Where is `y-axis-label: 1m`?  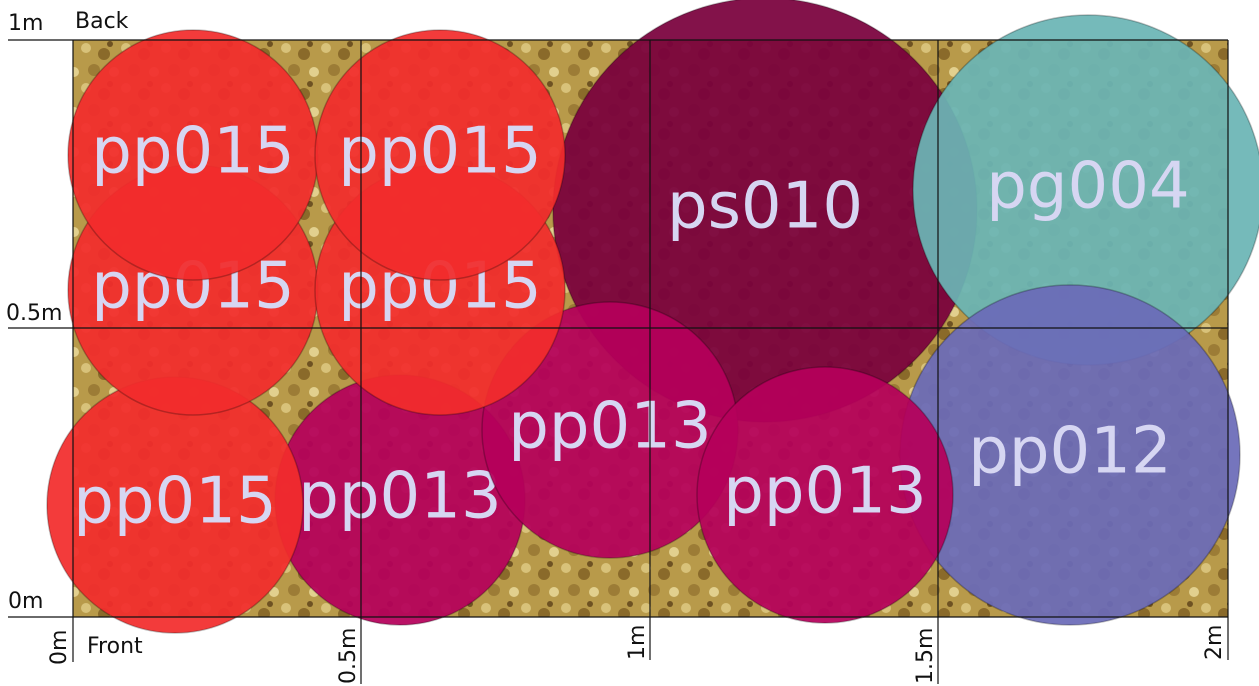
y-axis-label: 1m is located at coordinates (25, 23).